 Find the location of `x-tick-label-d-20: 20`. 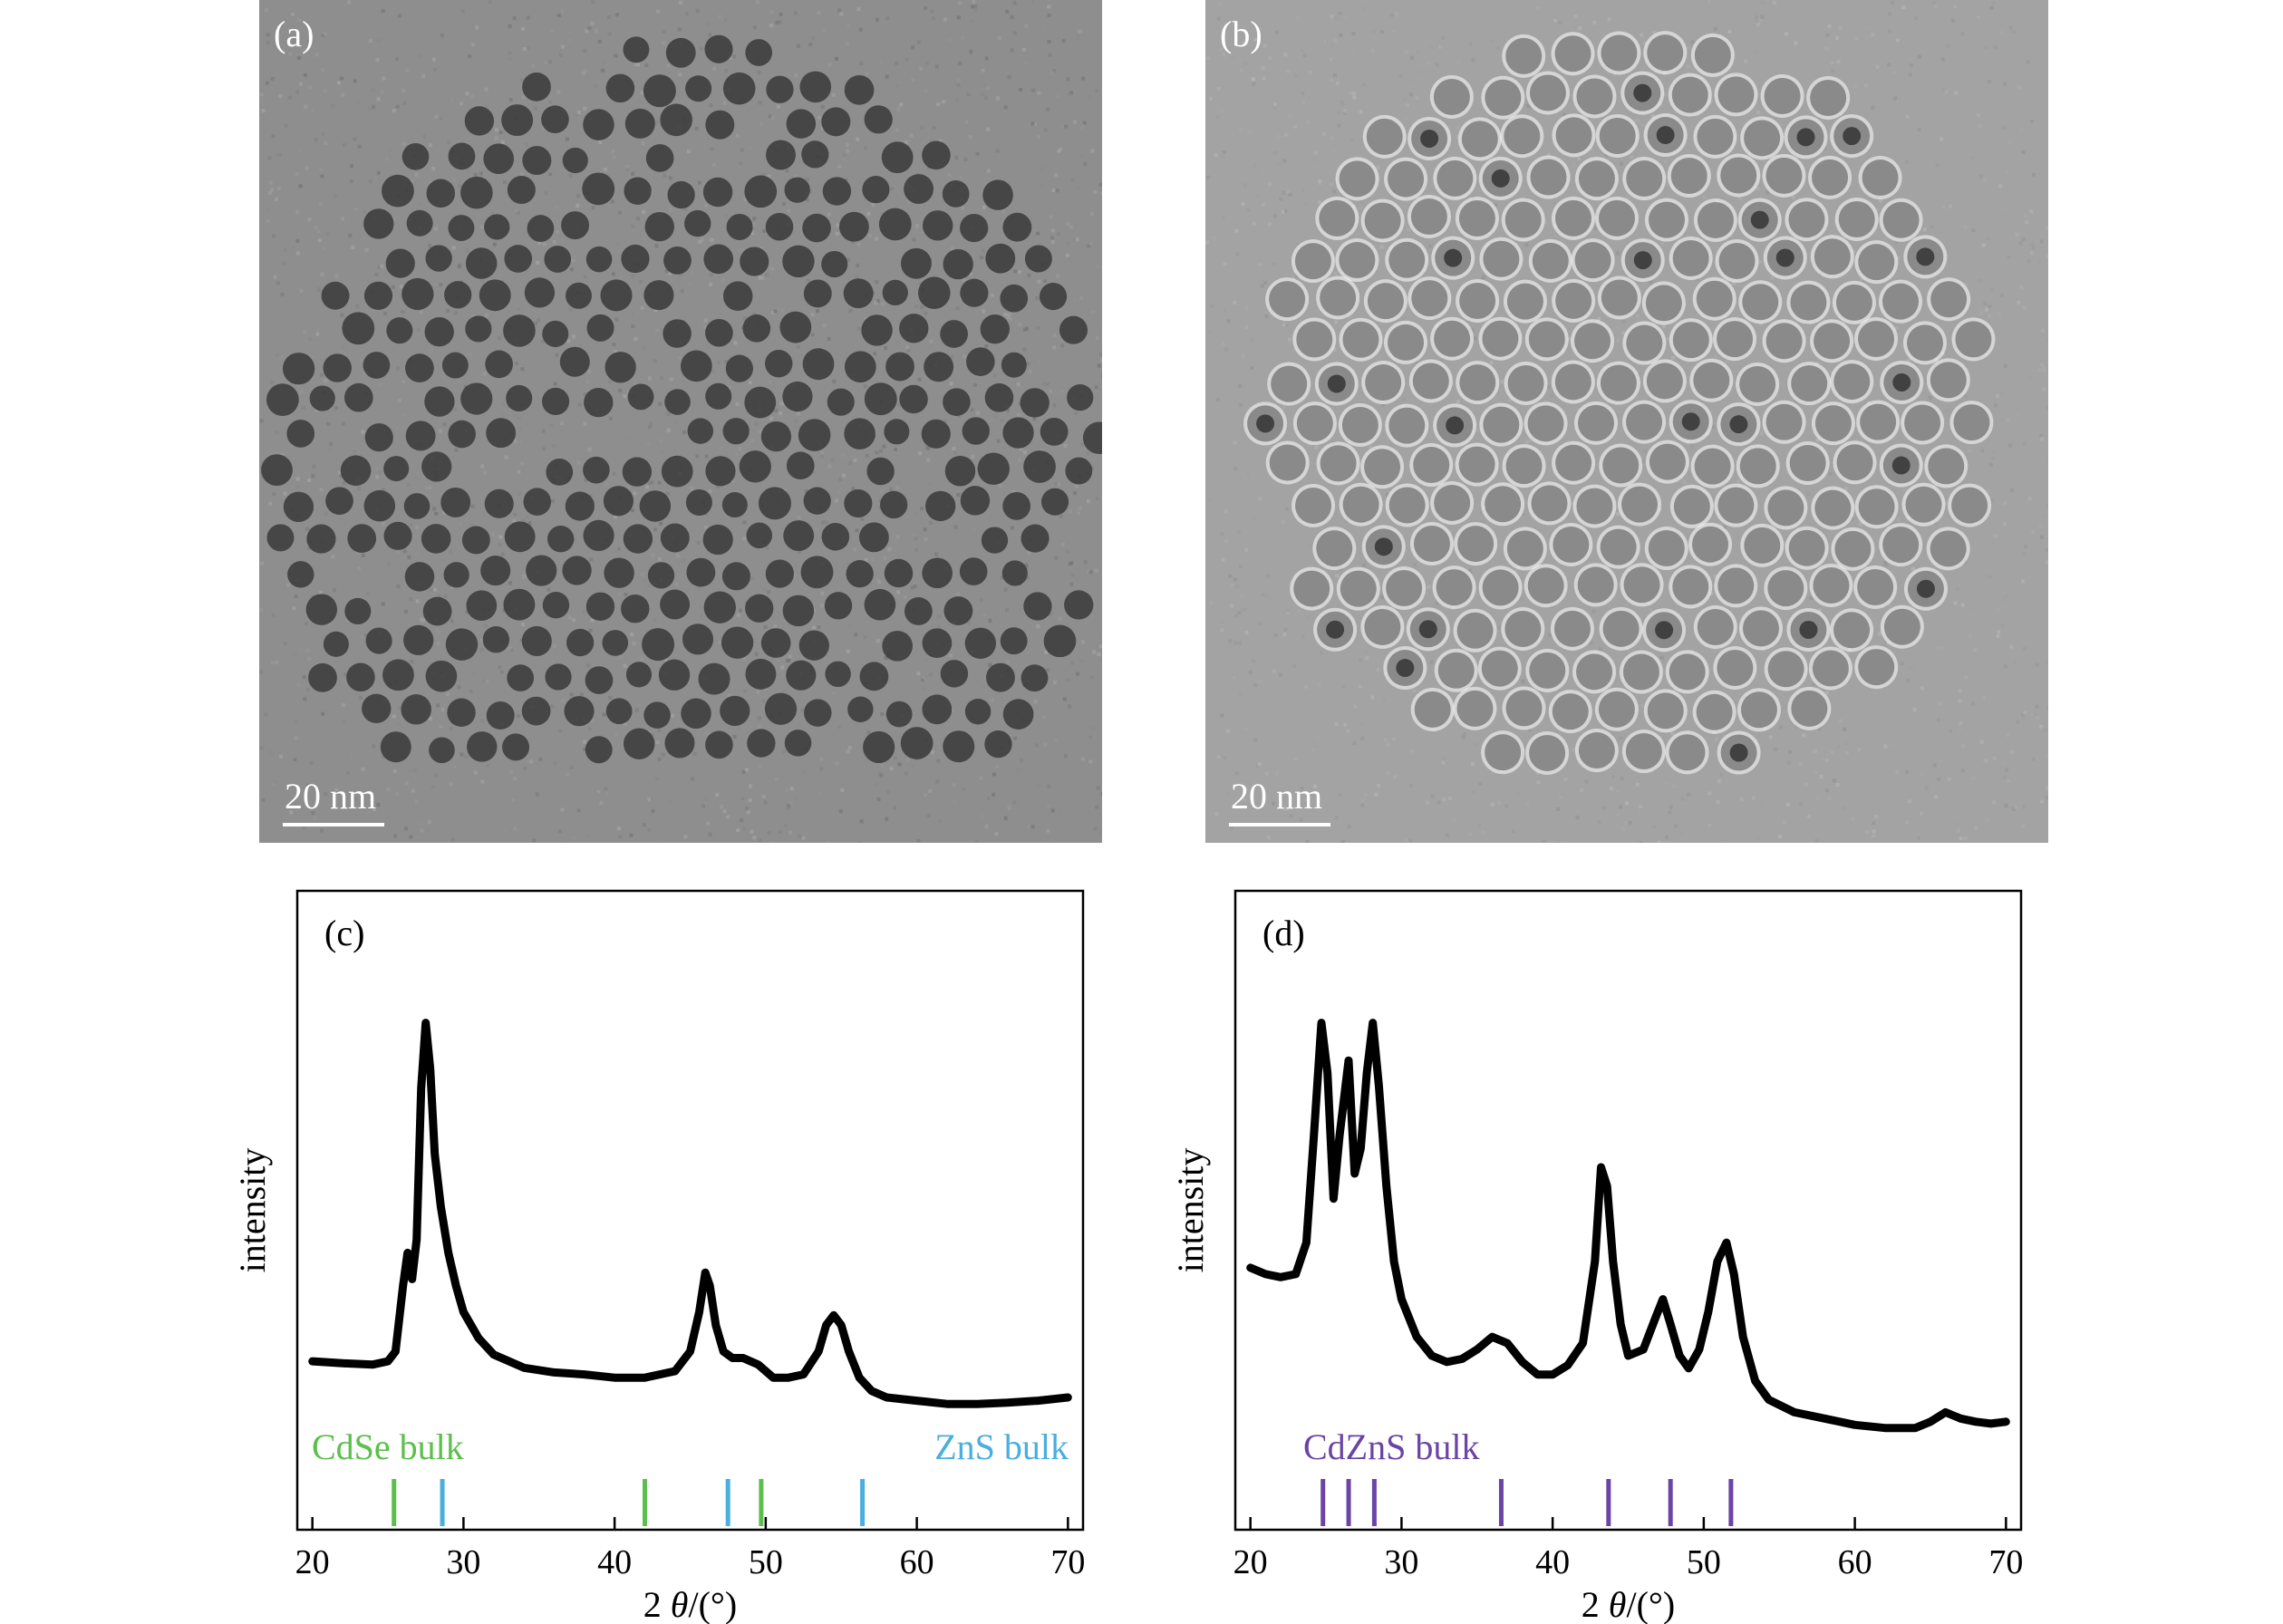

x-tick-label-d-20: 20 is located at coordinates (1250, 1562).